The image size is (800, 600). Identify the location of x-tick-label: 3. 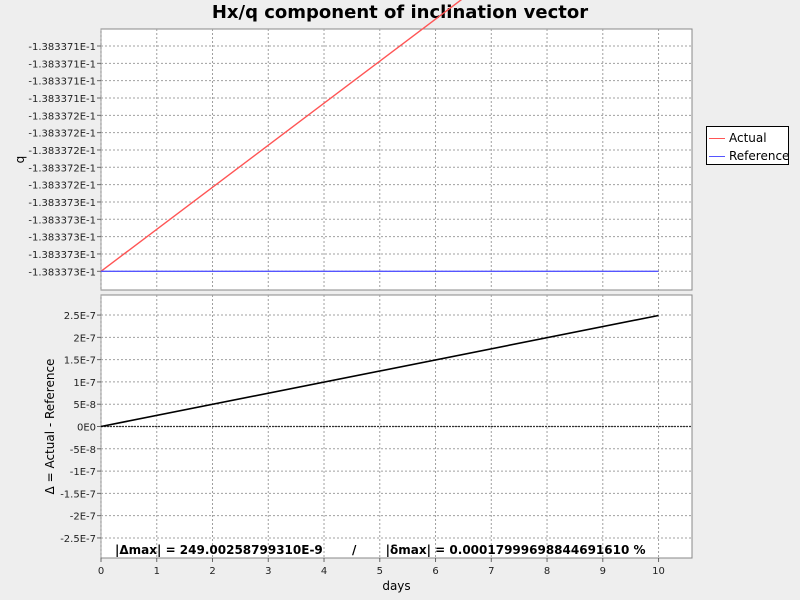
(268, 571).